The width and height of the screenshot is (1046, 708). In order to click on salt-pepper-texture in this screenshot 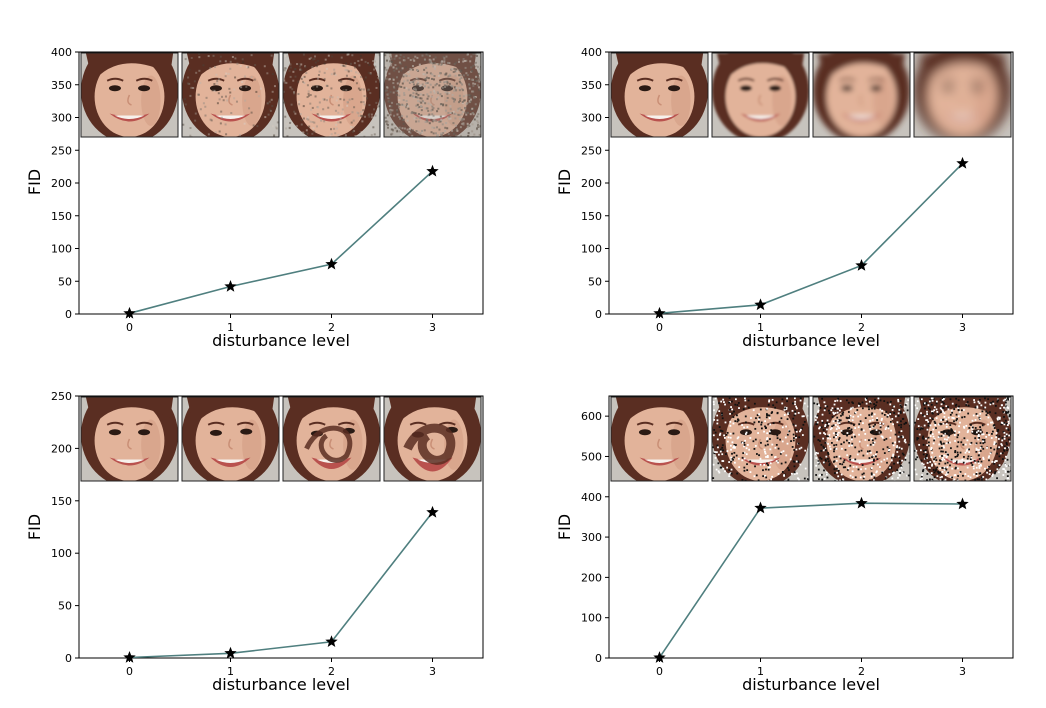, I will do `click(861, 439)`.